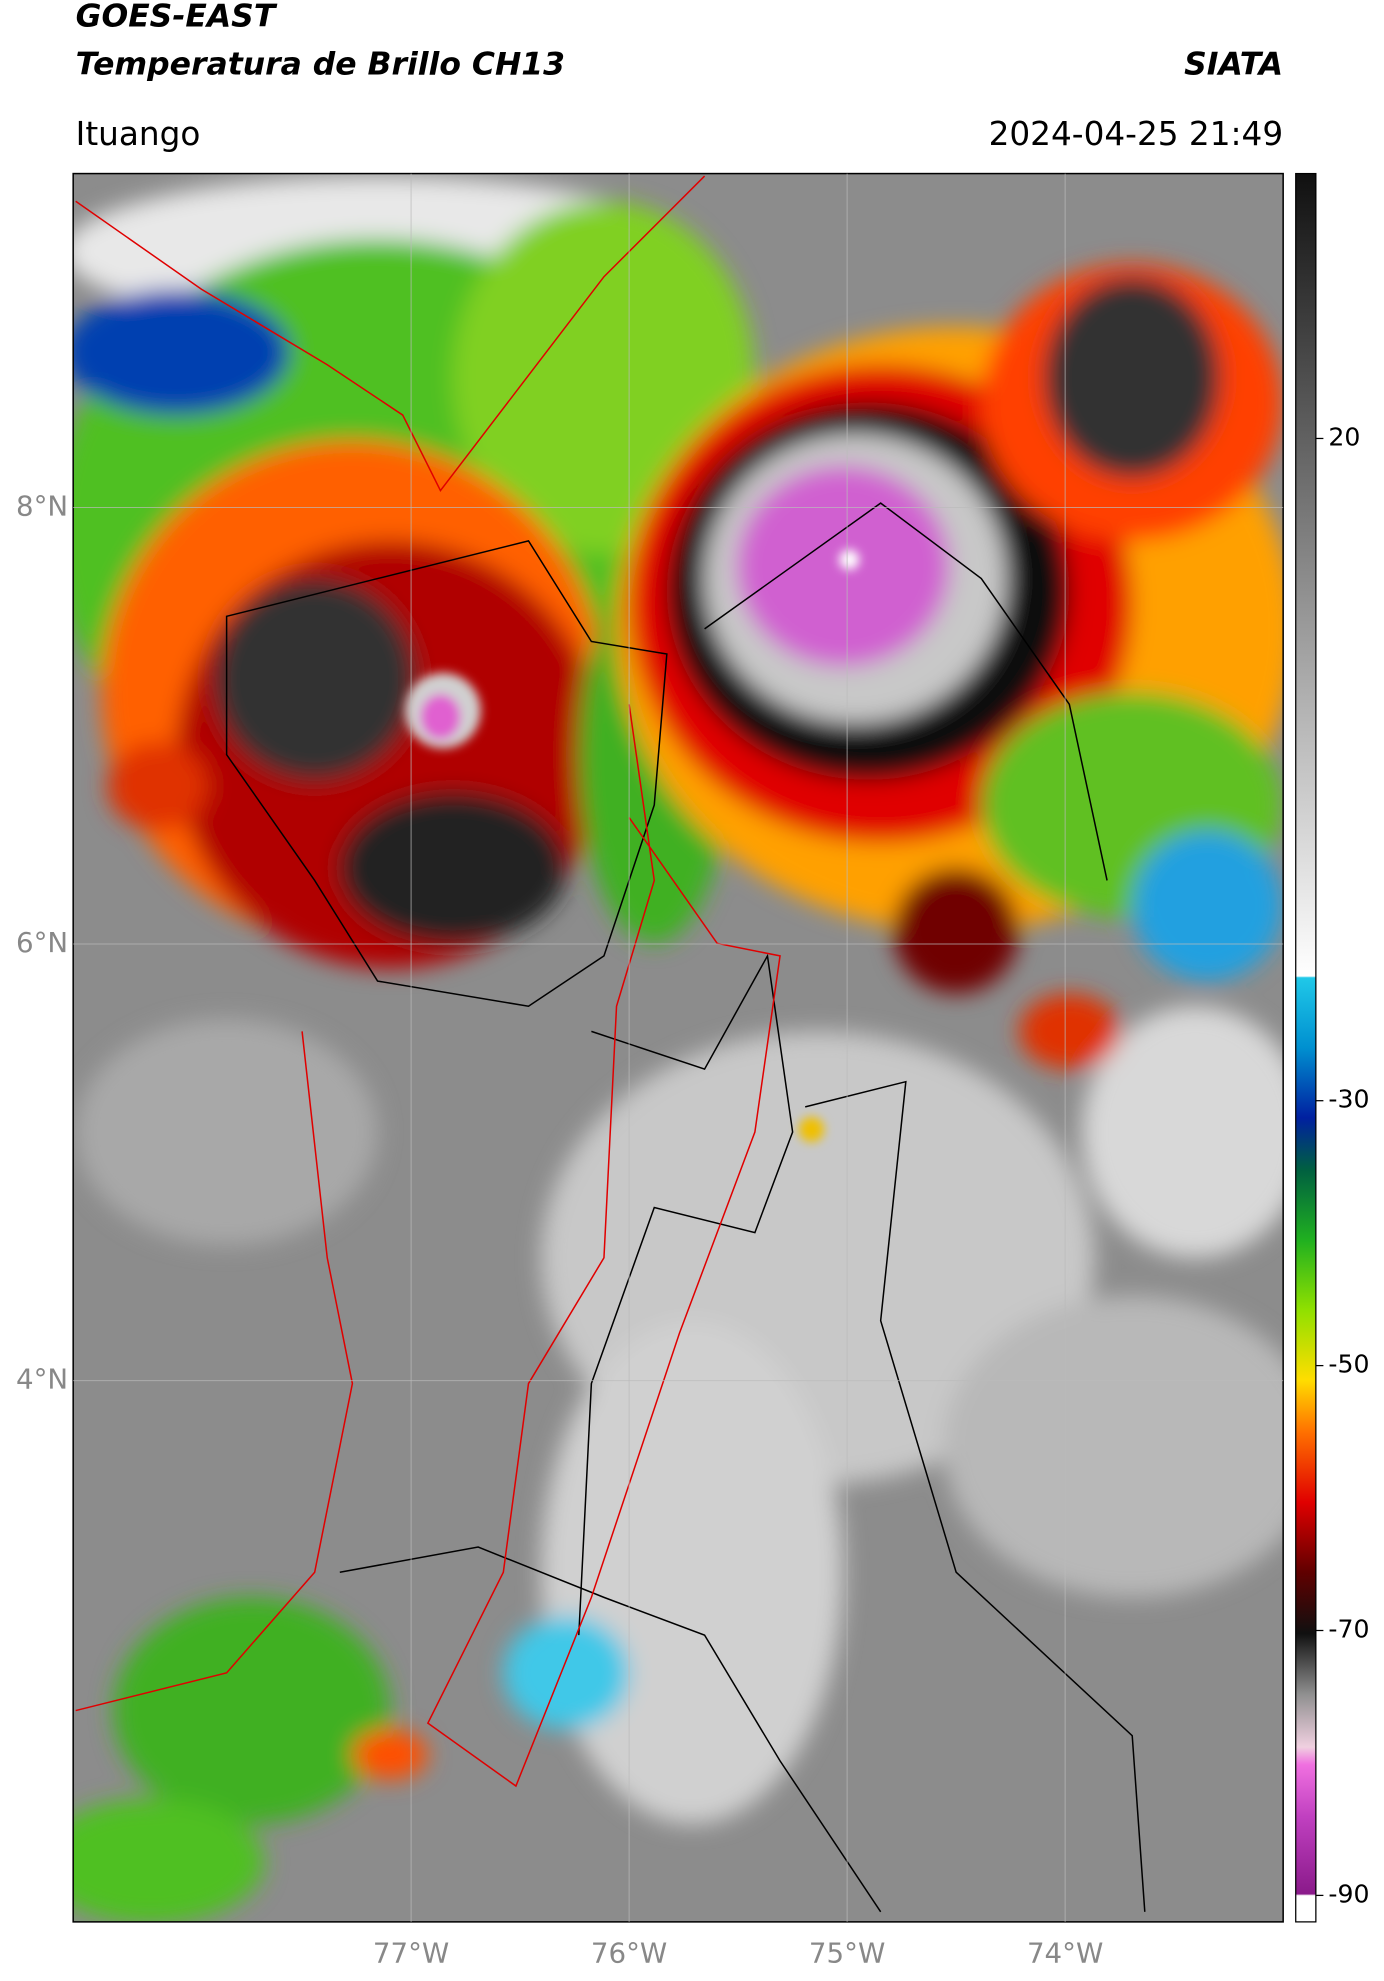 This screenshot has height=1981, width=1384. I want to click on y-tick-label: 8°N, so click(42, 506).